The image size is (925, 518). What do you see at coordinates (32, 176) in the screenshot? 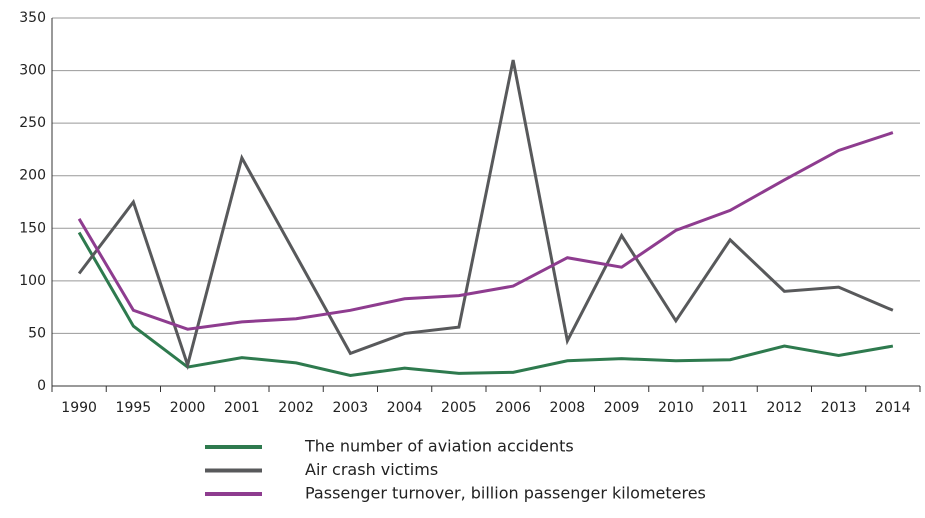
I see `y-tick-label: 200` at bounding box center [32, 176].